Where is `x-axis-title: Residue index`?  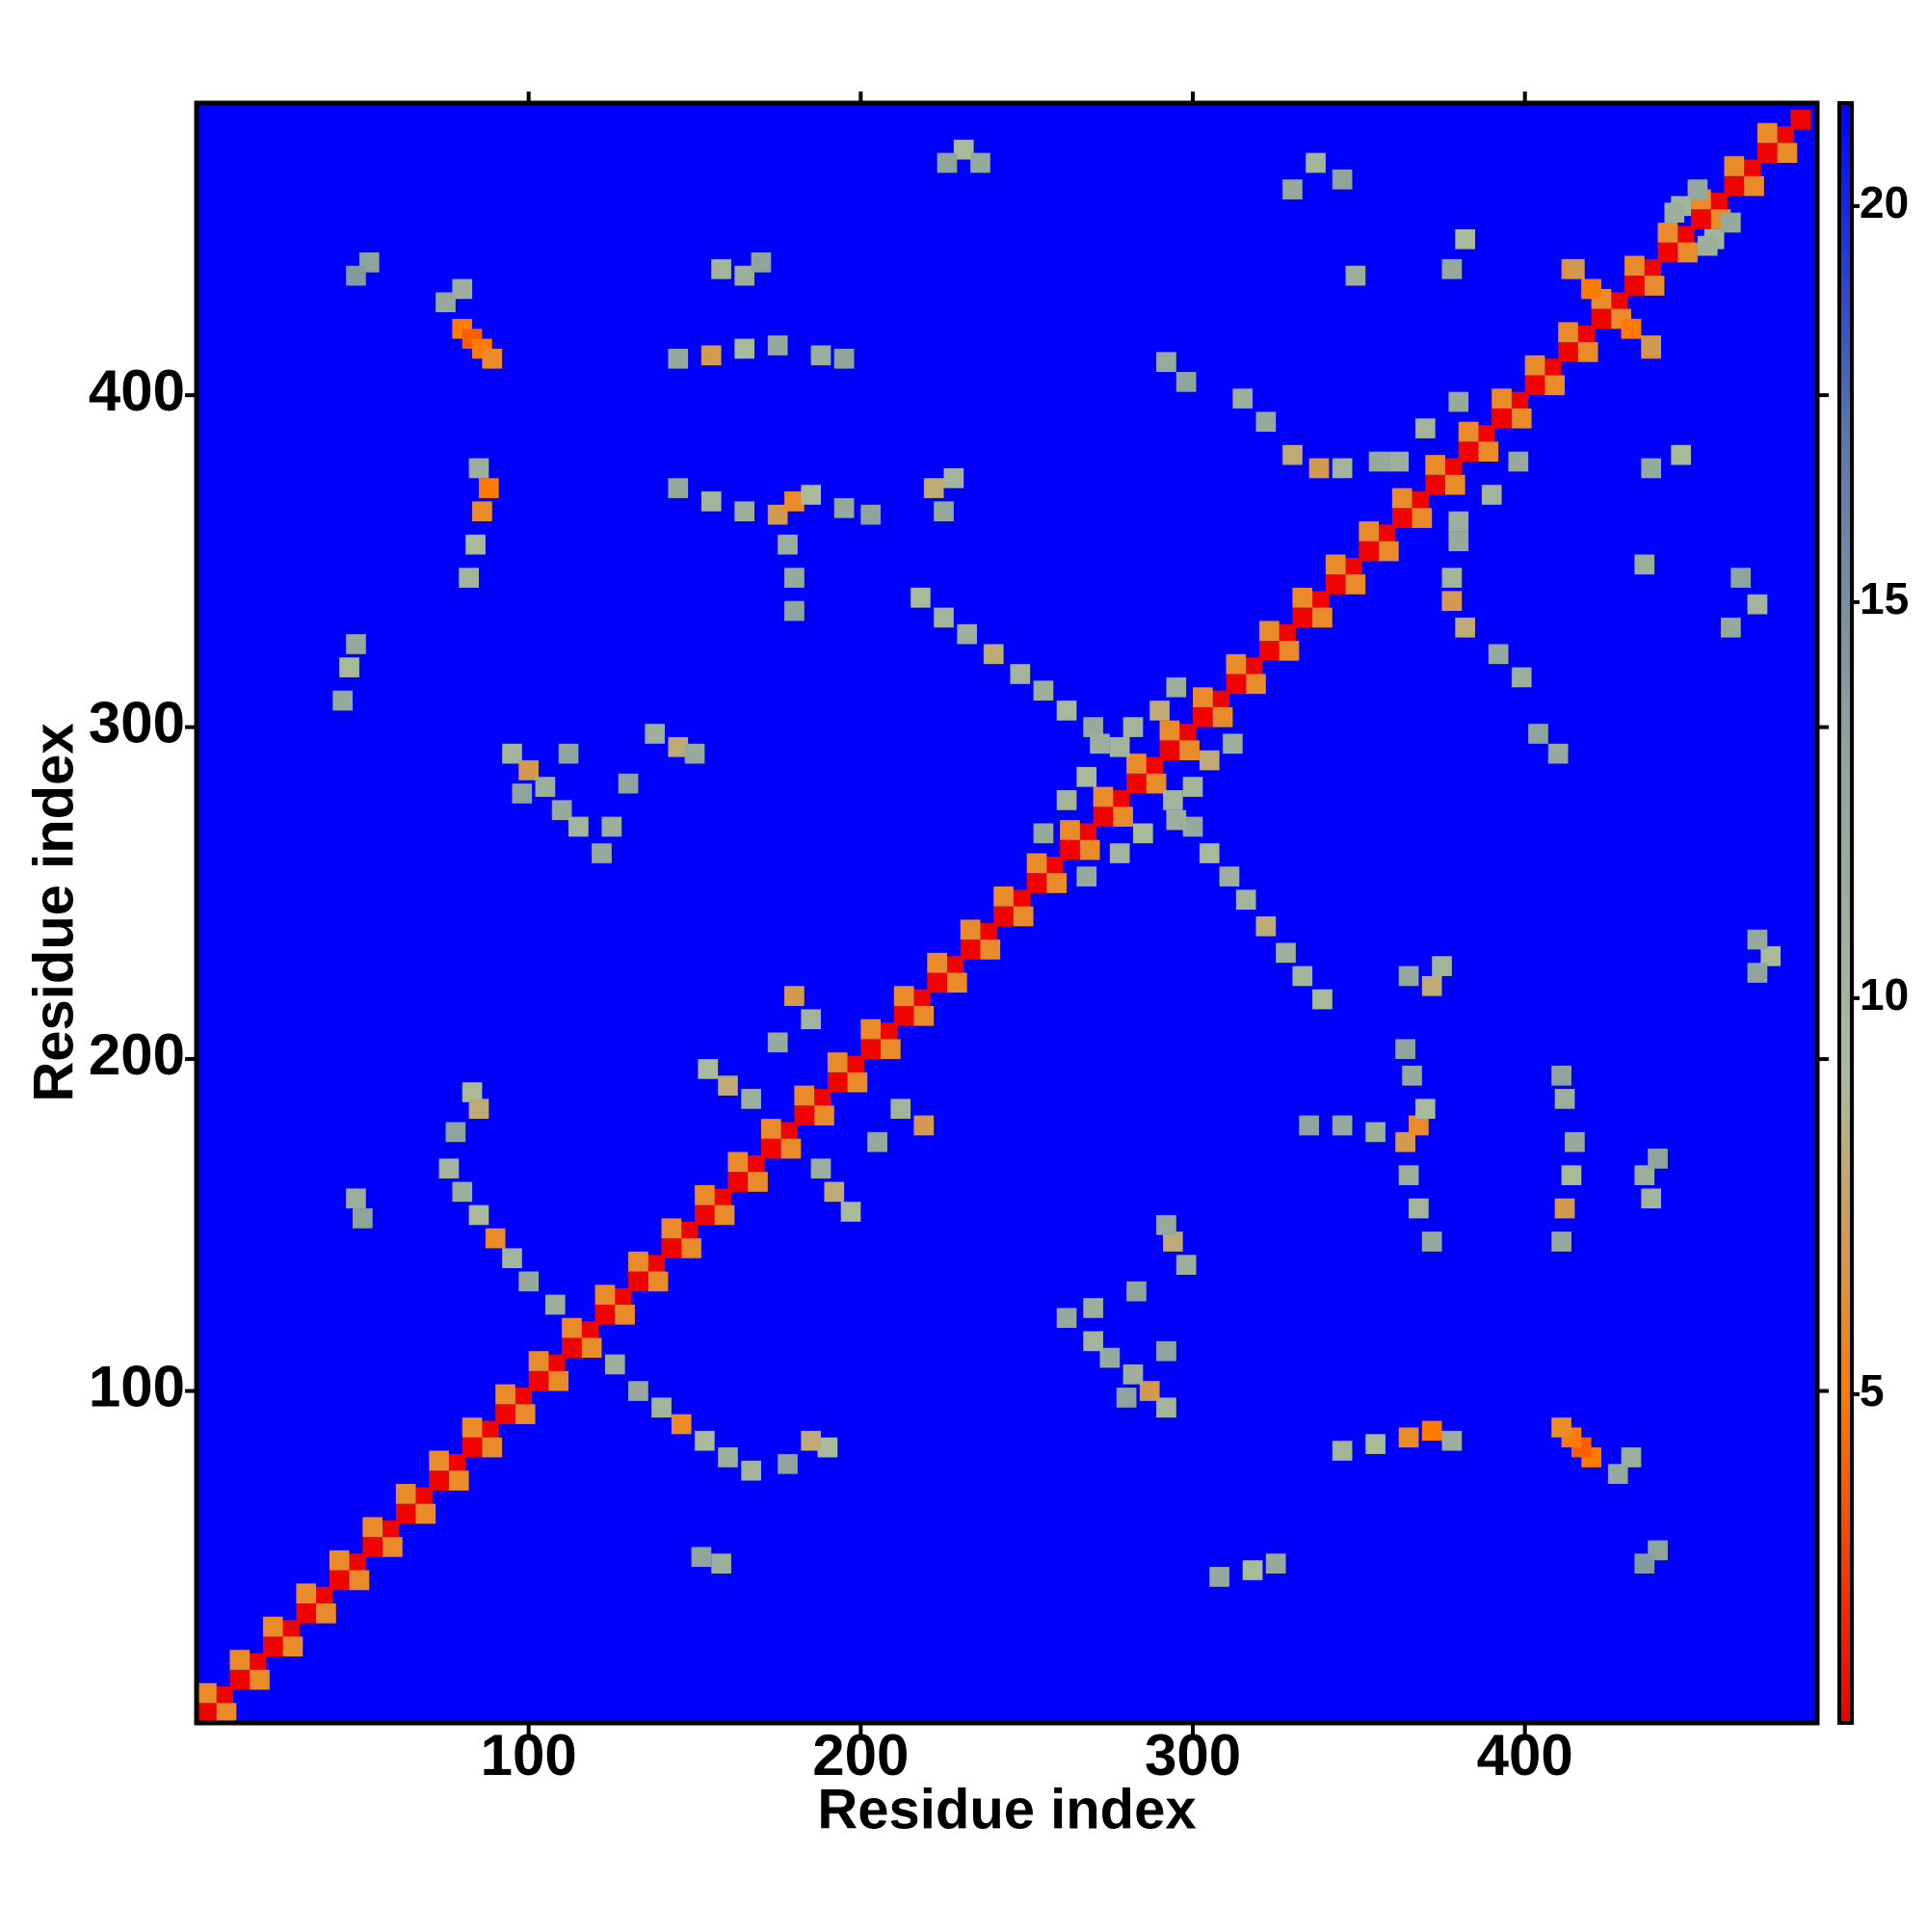 x-axis-title: Residue index is located at coordinates (1007, 1809).